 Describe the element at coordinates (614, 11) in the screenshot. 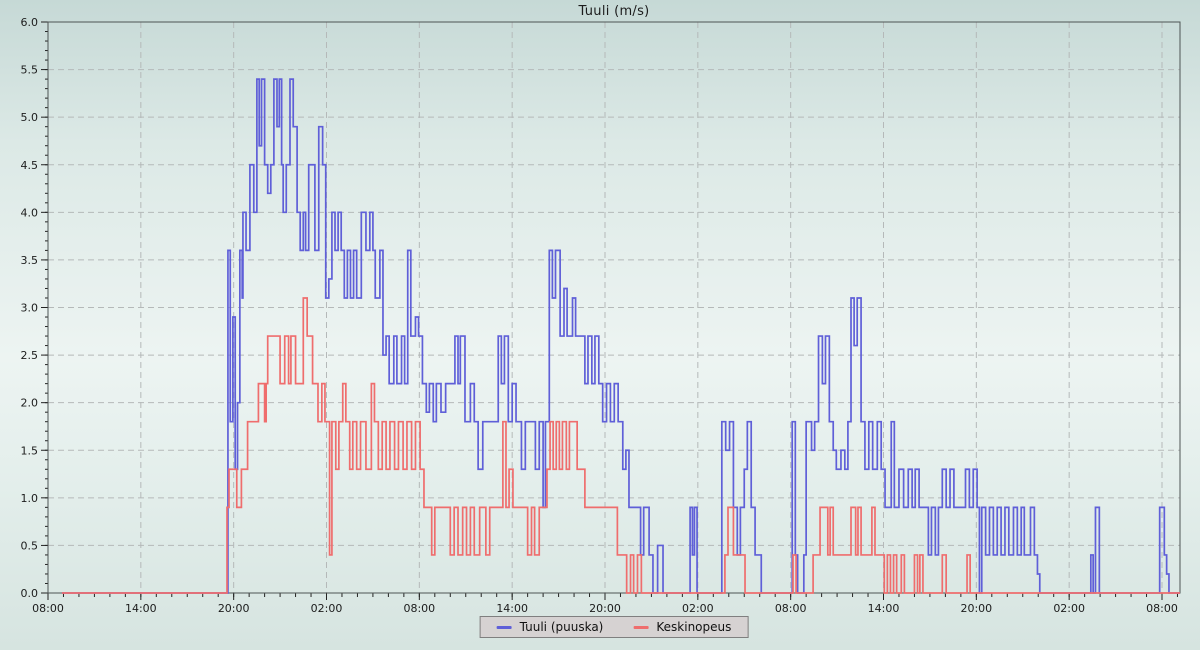

I see `page-title: Tuuli (m/s)` at that location.